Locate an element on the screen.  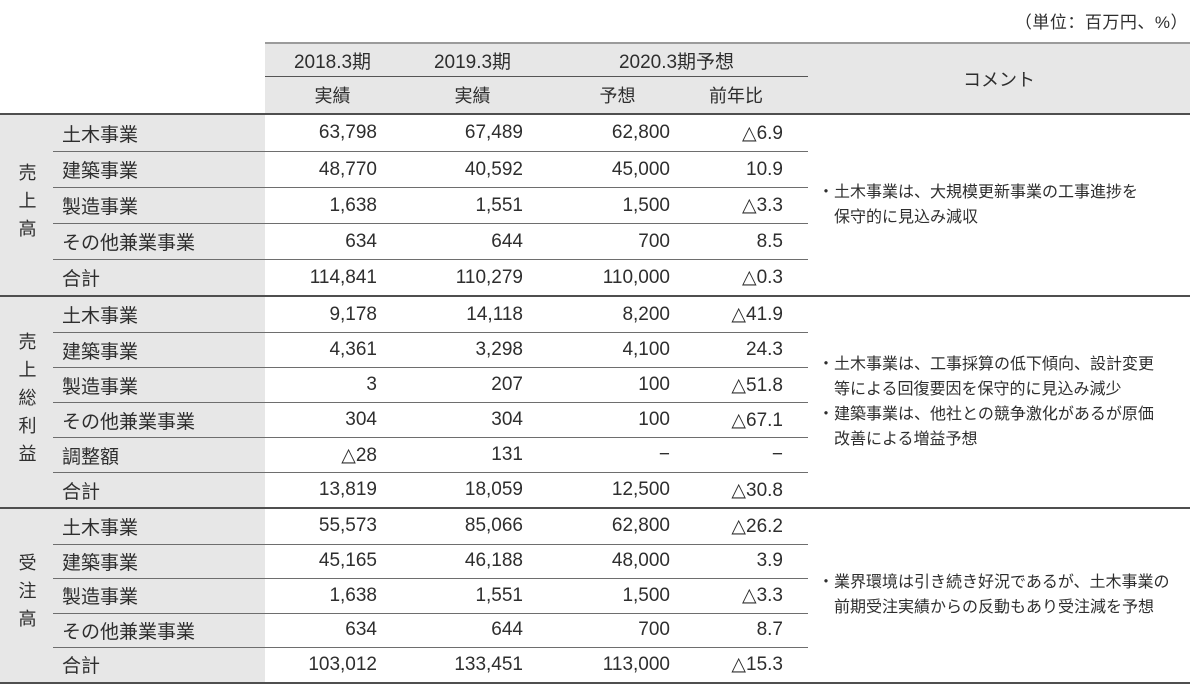
cell-actual-2018: 13,819 is located at coordinates (332, 489).